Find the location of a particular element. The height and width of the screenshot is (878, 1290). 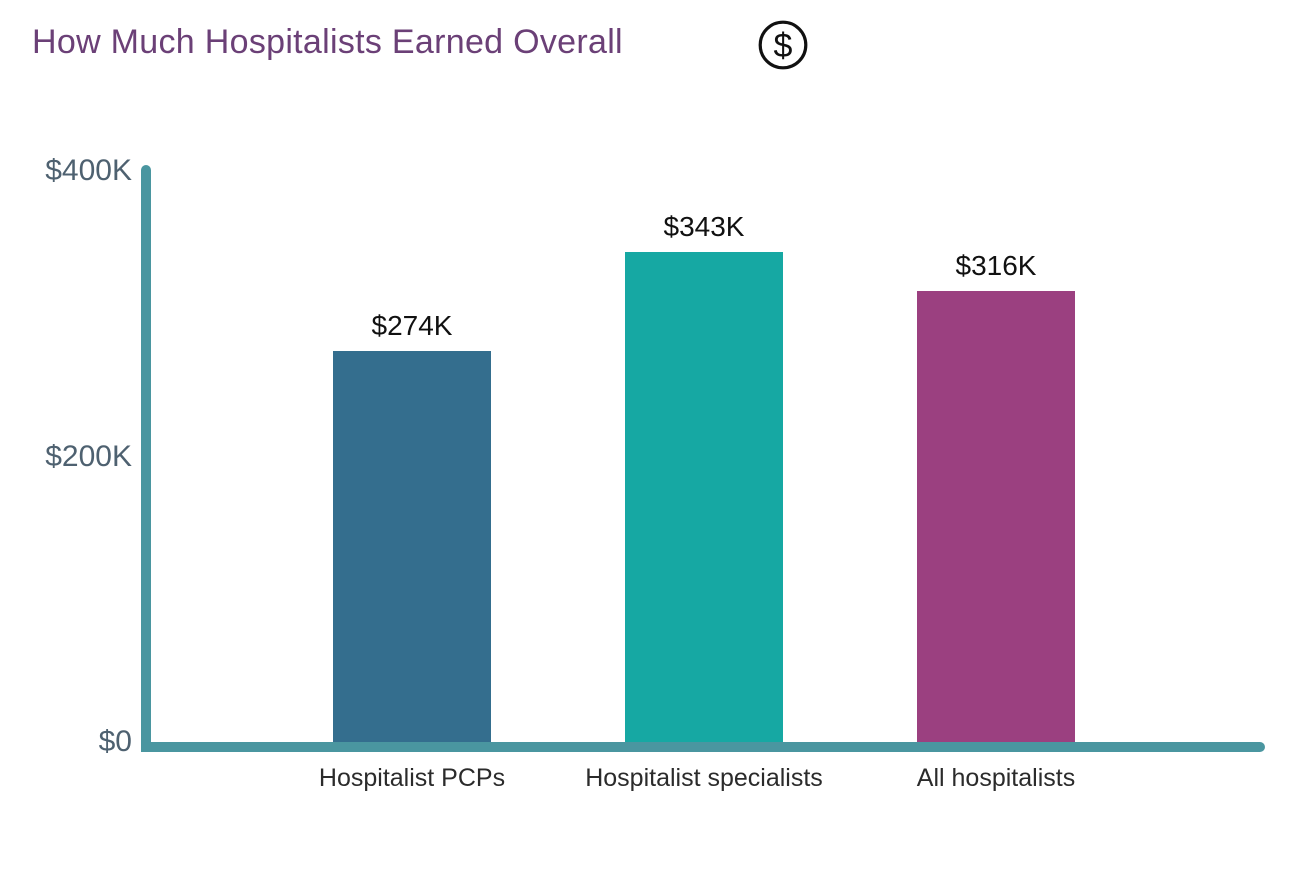

bar-value-label: $316K is located at coordinates (996, 265).